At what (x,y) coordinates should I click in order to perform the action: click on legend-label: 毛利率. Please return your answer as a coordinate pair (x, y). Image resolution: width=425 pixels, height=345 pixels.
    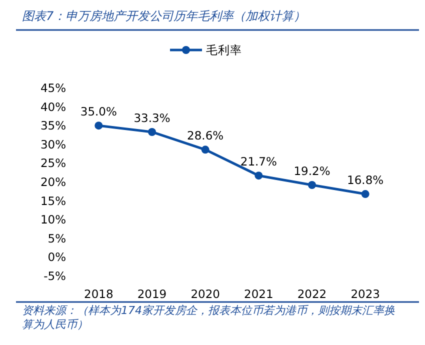
    Looking at the image, I should click on (224, 50).